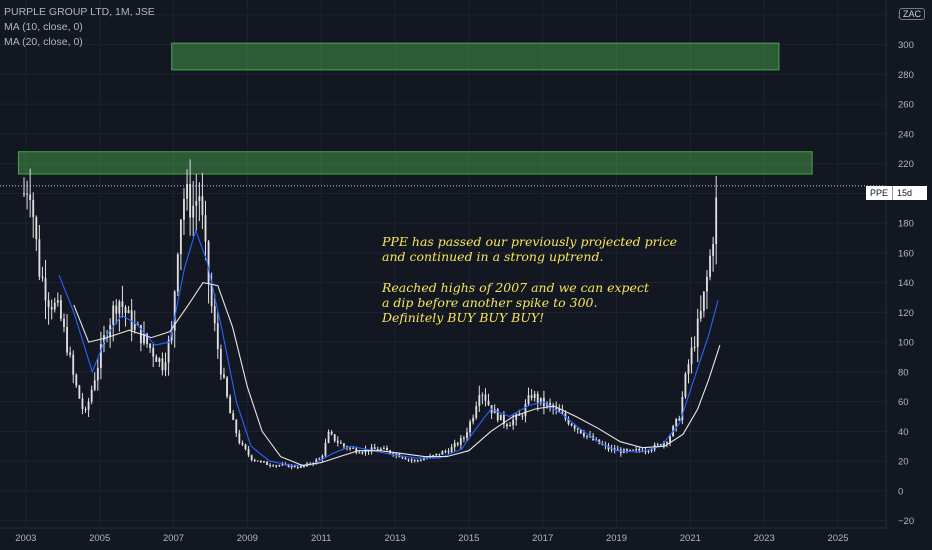  What do you see at coordinates (906, 253) in the screenshot?
I see `y-tick-label: 160` at bounding box center [906, 253].